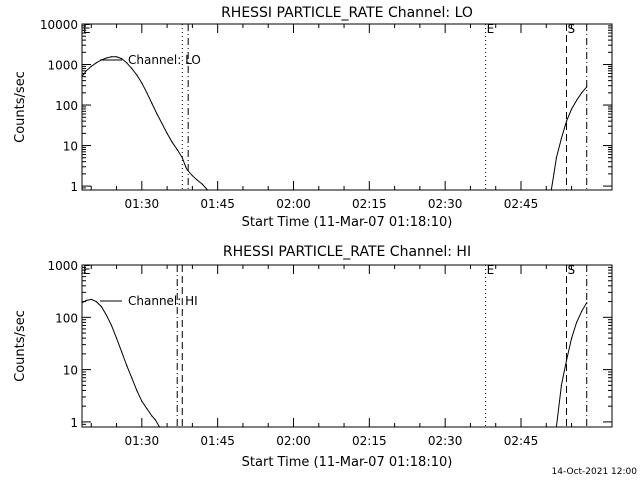 The height and width of the screenshot is (480, 640). What do you see at coordinates (347, 13) in the screenshot?
I see `chart-title: RHESSI PARTICLE_RATE Channel: LO` at bounding box center [347, 13].